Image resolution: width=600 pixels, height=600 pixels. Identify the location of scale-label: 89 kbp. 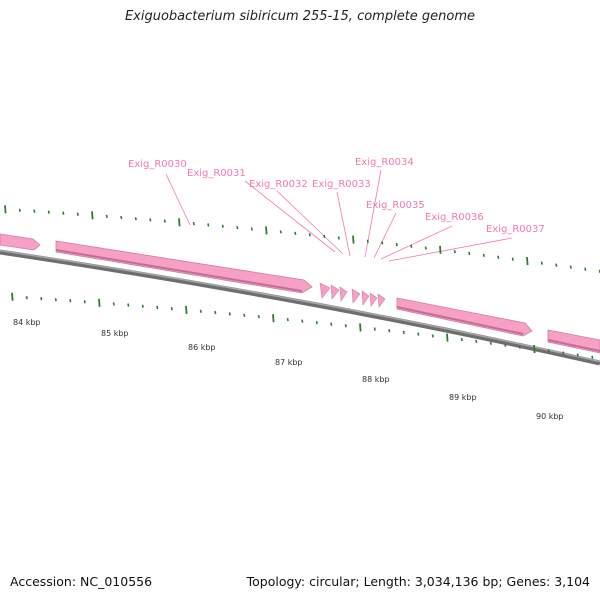
(463, 397).